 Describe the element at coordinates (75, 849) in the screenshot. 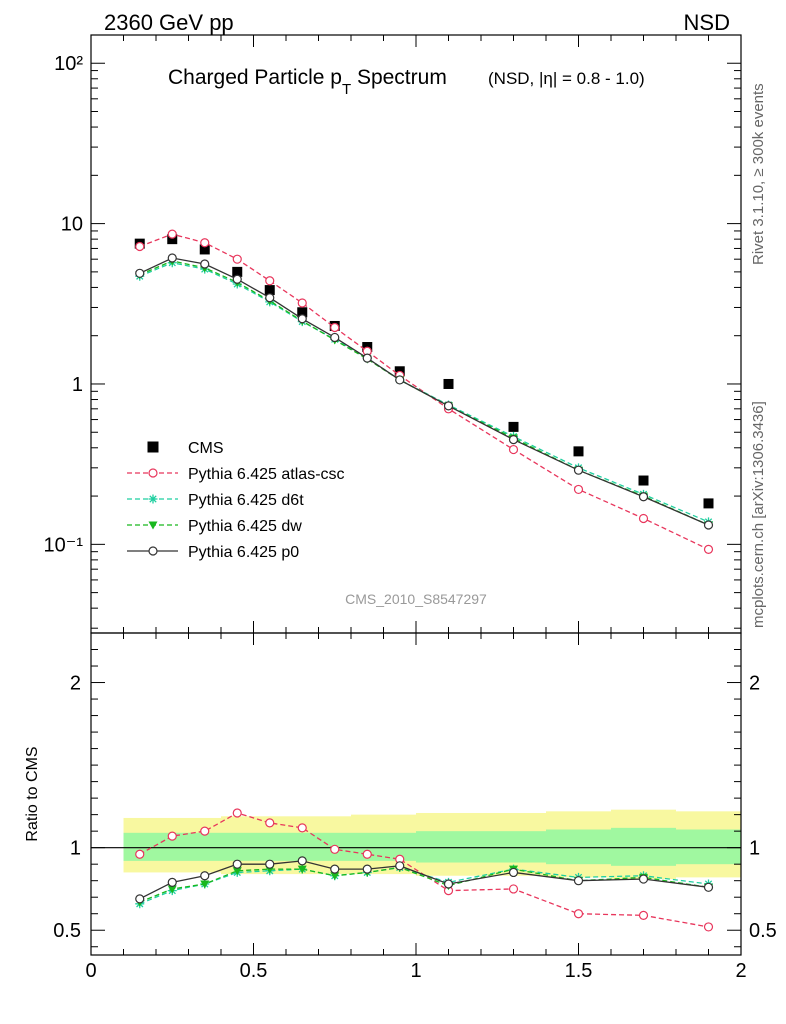

I see `ratio-ytick-label: 1` at that location.